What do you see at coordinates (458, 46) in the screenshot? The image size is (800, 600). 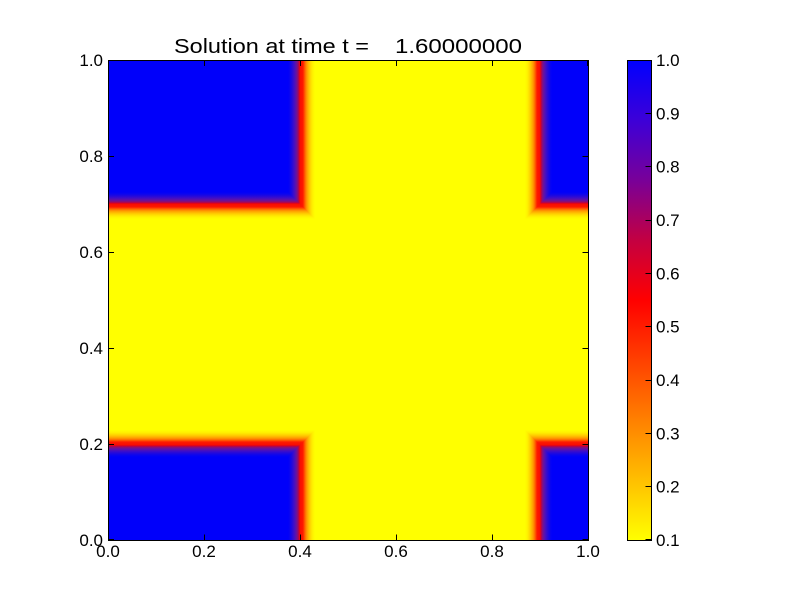 I see `svg-text: 1.60000000` at bounding box center [458, 46].